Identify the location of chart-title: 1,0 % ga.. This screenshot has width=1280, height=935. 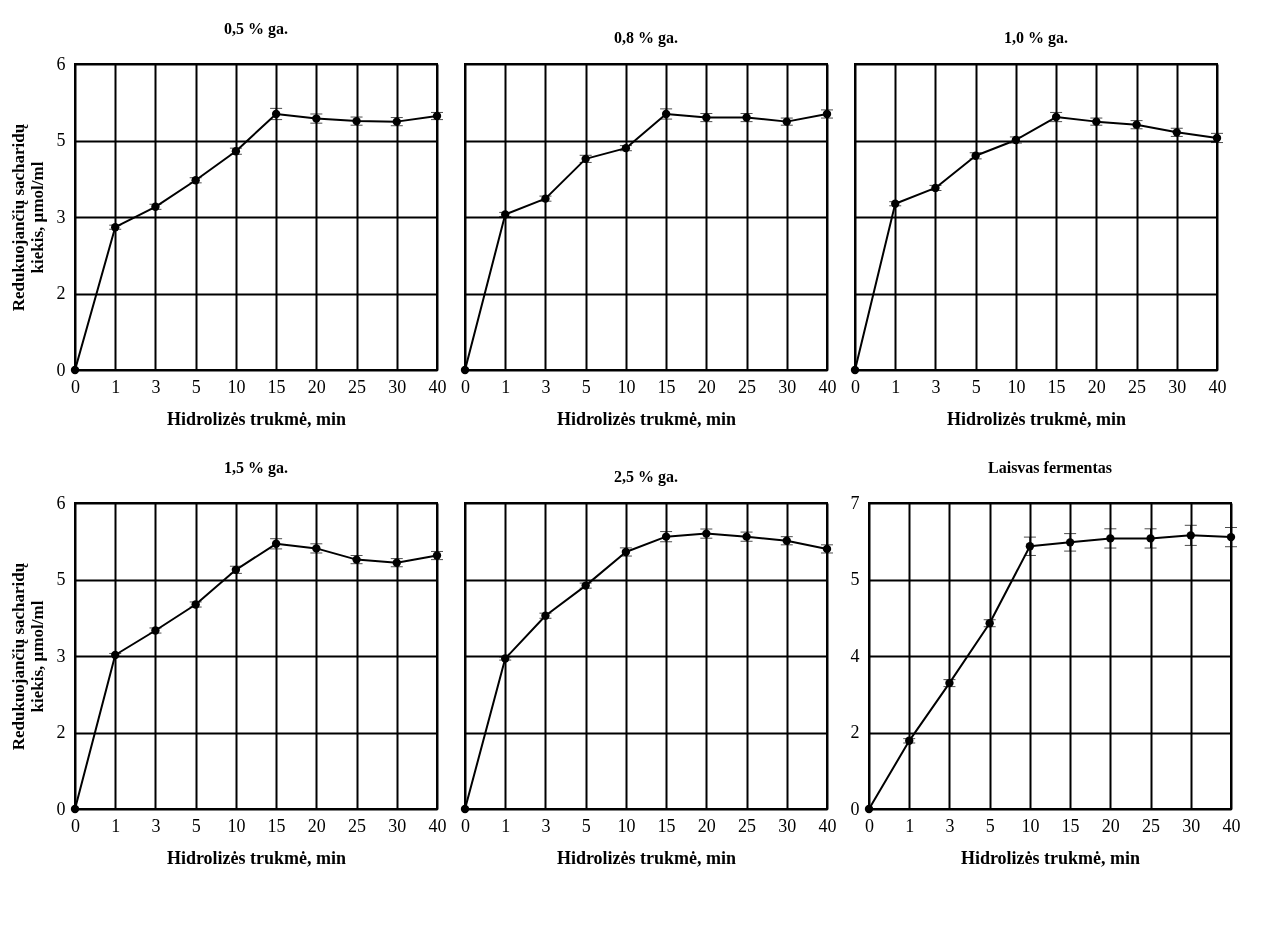
(1036, 38).